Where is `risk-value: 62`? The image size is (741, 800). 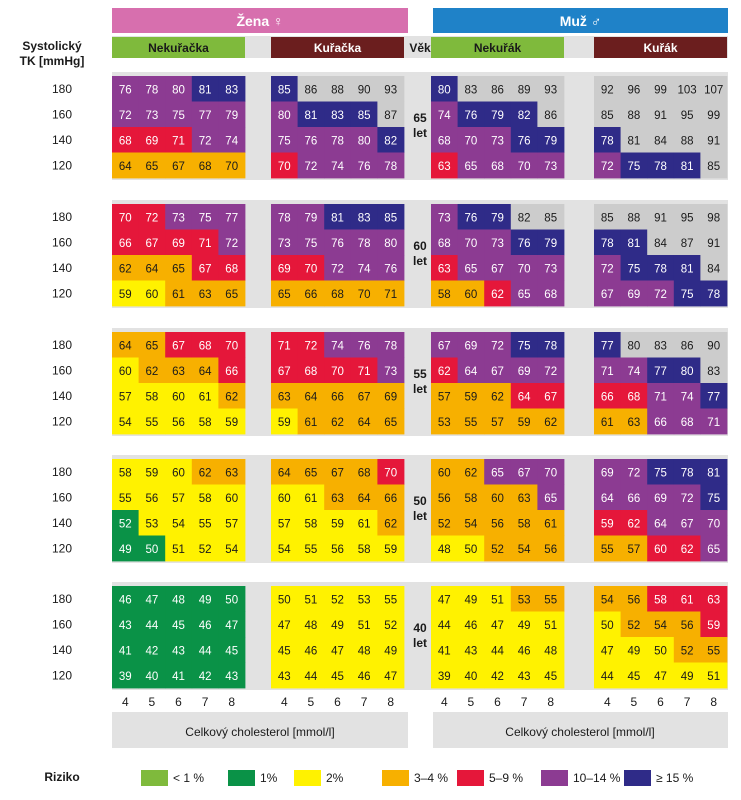 risk-value: 62 is located at coordinates (390, 524).